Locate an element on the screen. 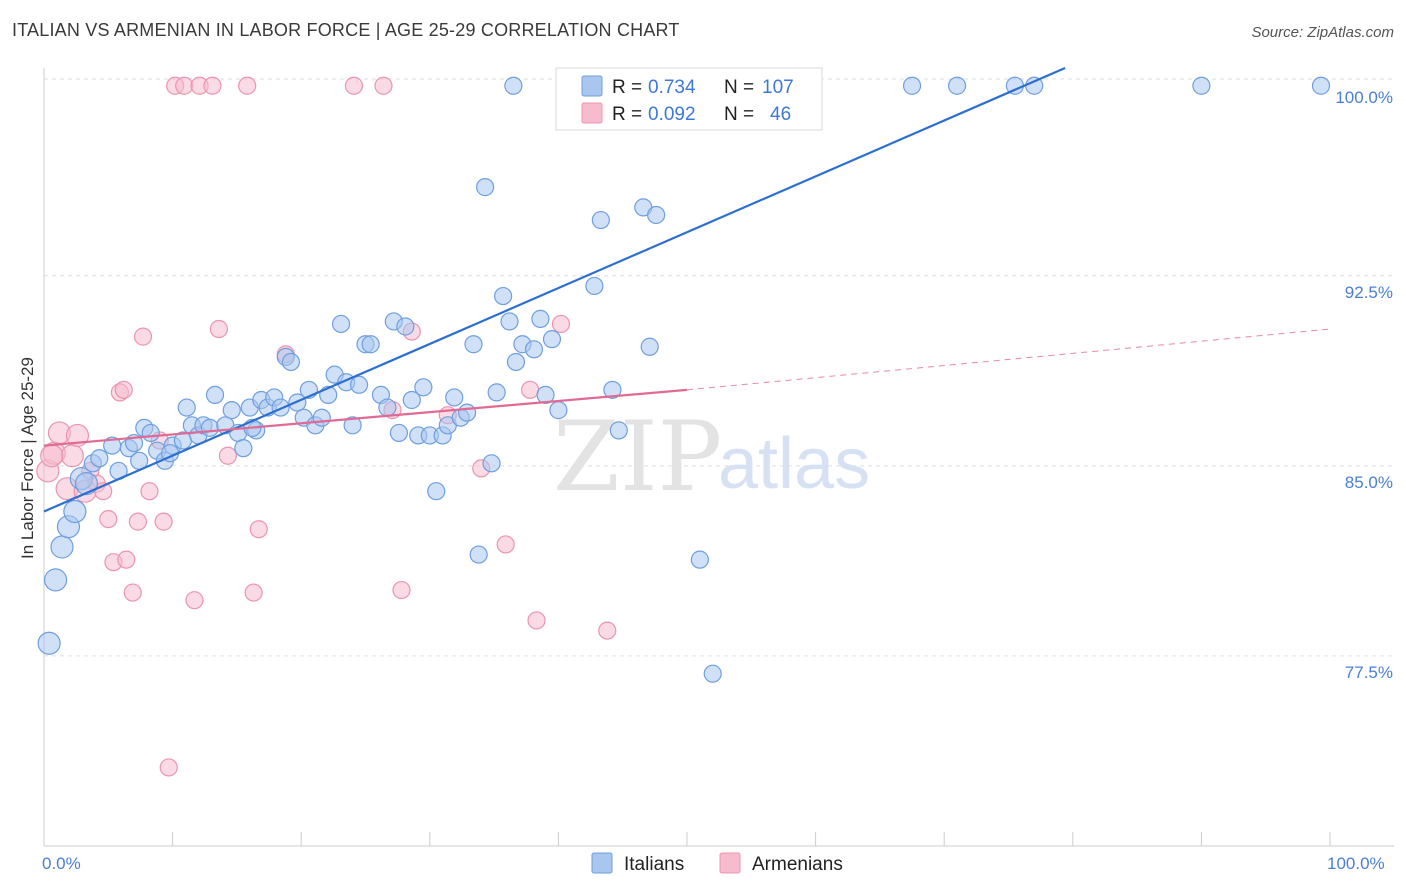 This screenshot has height=892, width=1406. y-tick-label: 100.0% is located at coordinates (1364, 97).